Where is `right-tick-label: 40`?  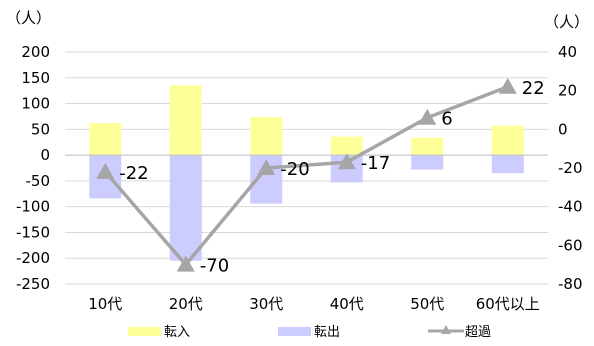 right-tick-label: 40 is located at coordinates (567, 52).